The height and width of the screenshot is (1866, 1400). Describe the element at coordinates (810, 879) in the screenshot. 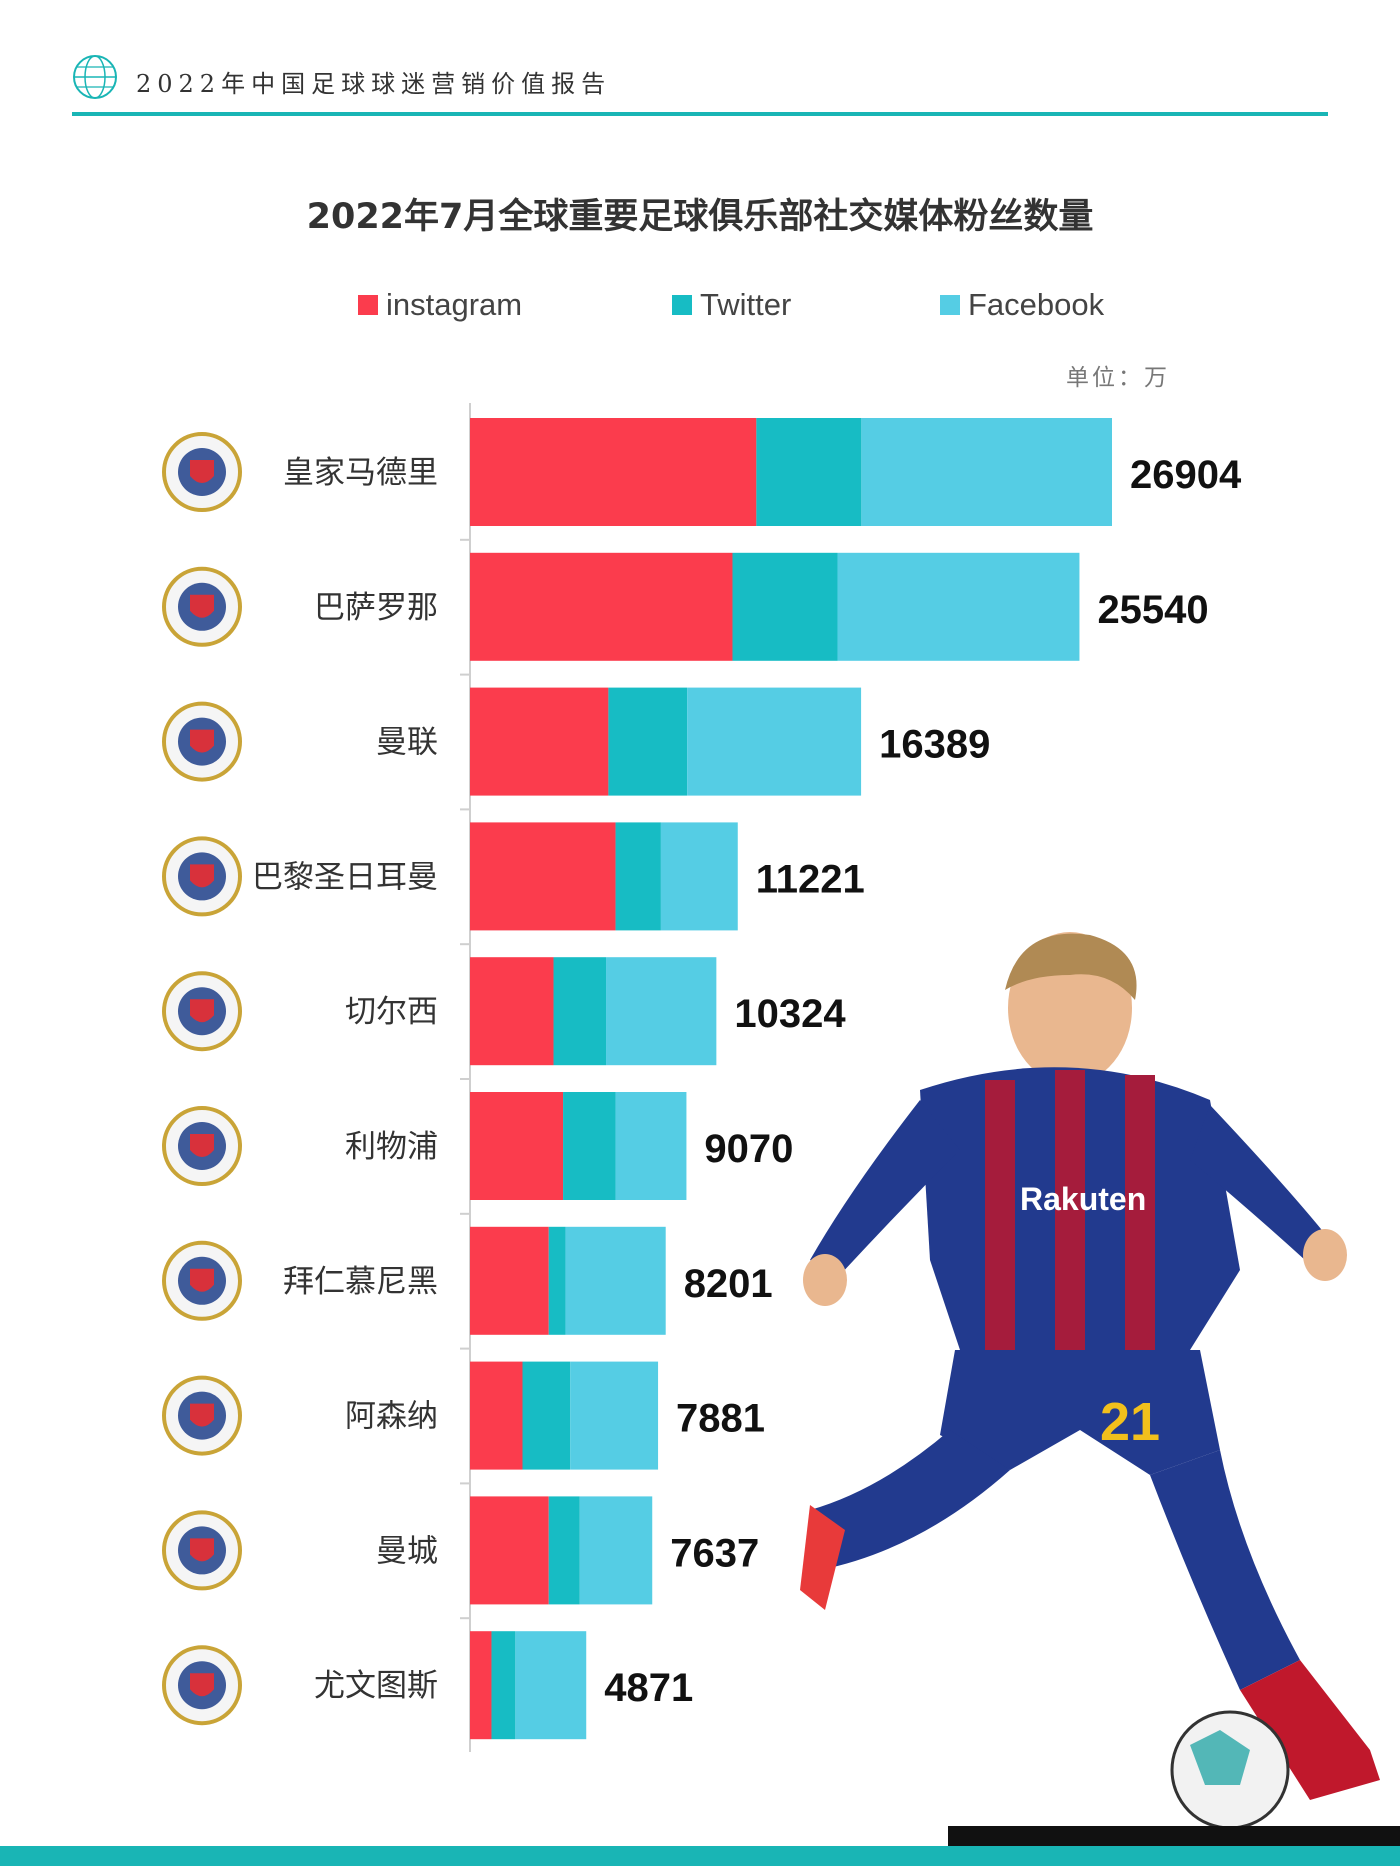

I see `total-value-label: 11221` at that location.